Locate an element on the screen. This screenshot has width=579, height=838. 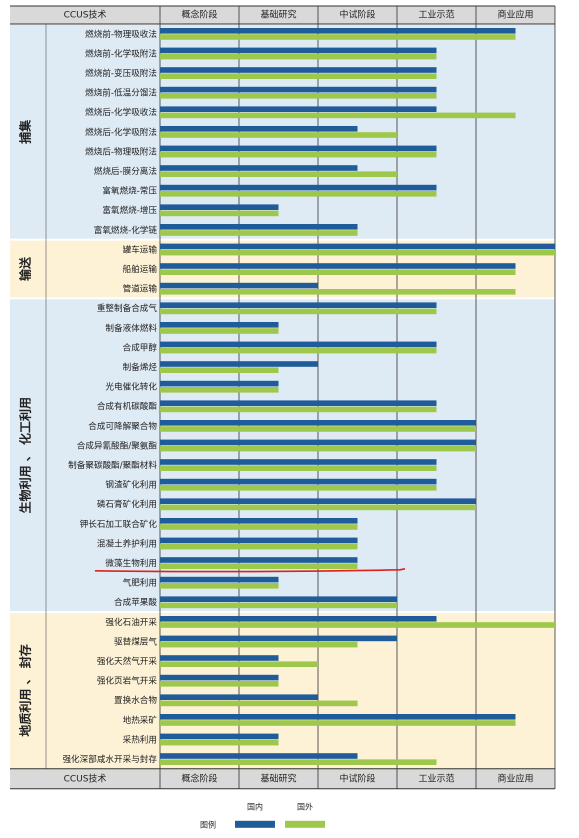
header-stage-label: 工业示范 is located at coordinates (436, 778).